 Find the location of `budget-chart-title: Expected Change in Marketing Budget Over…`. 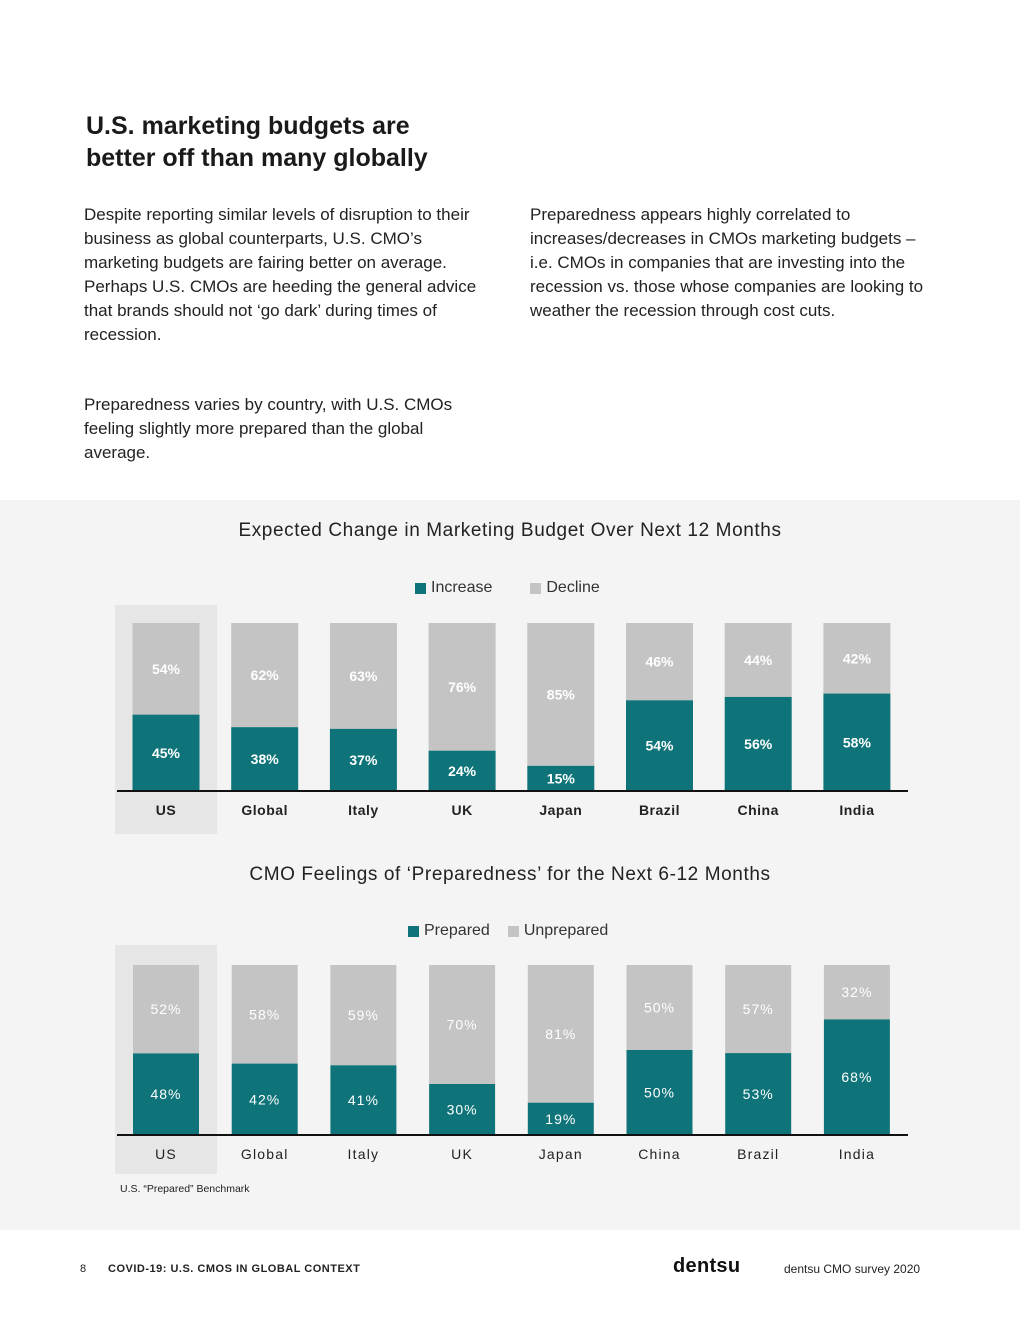

budget-chart-title: Expected Change in Marketing Budget Over… is located at coordinates (510, 530).